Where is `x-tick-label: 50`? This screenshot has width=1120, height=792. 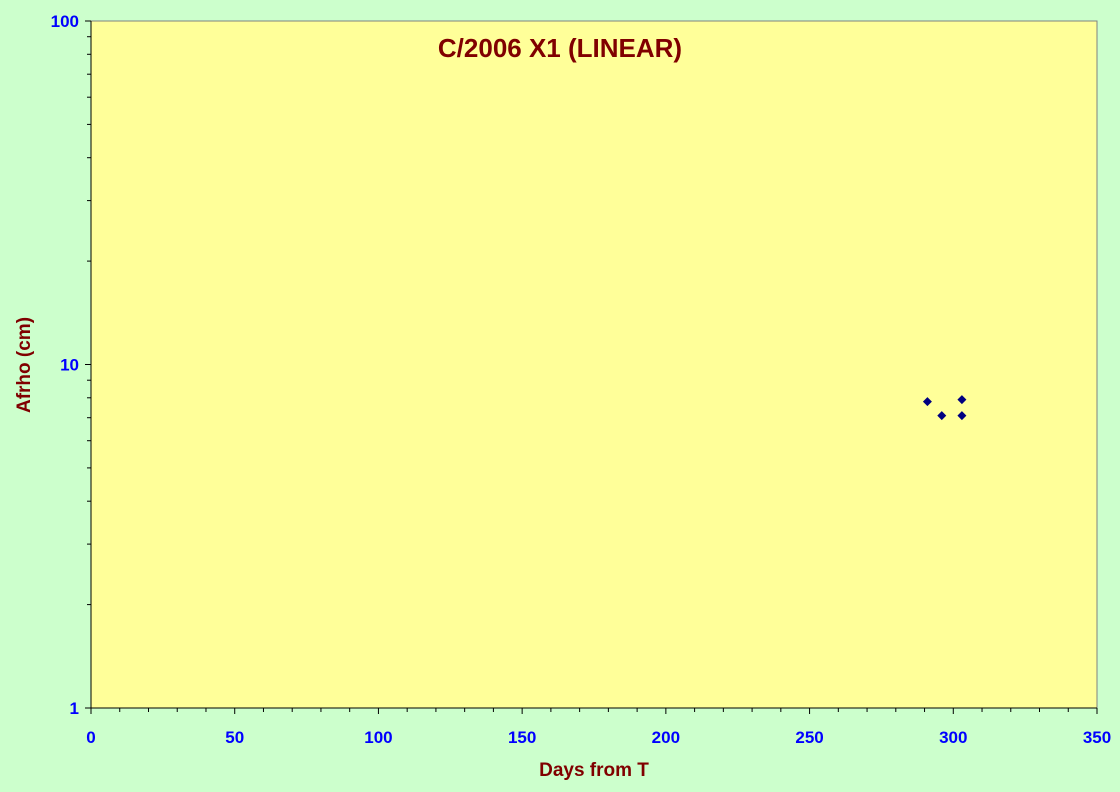
x-tick-label: 50 is located at coordinates (234, 737).